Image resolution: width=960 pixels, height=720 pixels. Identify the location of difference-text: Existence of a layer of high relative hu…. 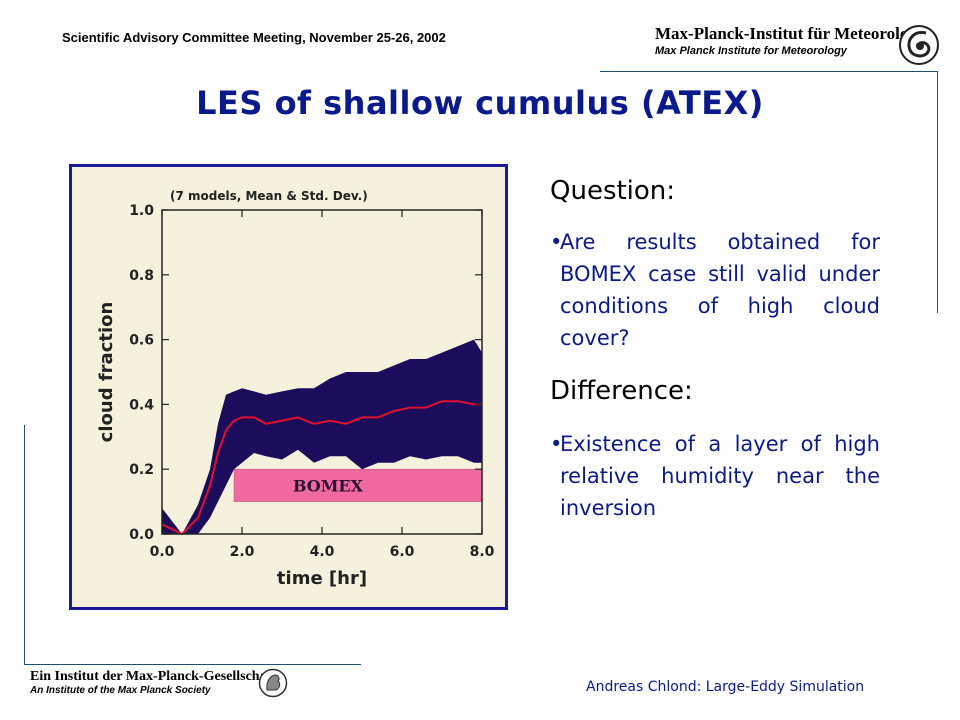
(720, 476).